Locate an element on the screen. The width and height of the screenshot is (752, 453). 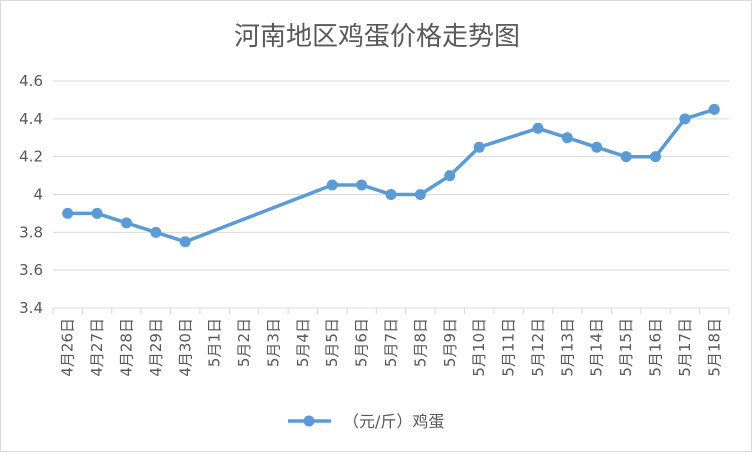
y-tick-label: 4.4 is located at coordinates (31, 119).